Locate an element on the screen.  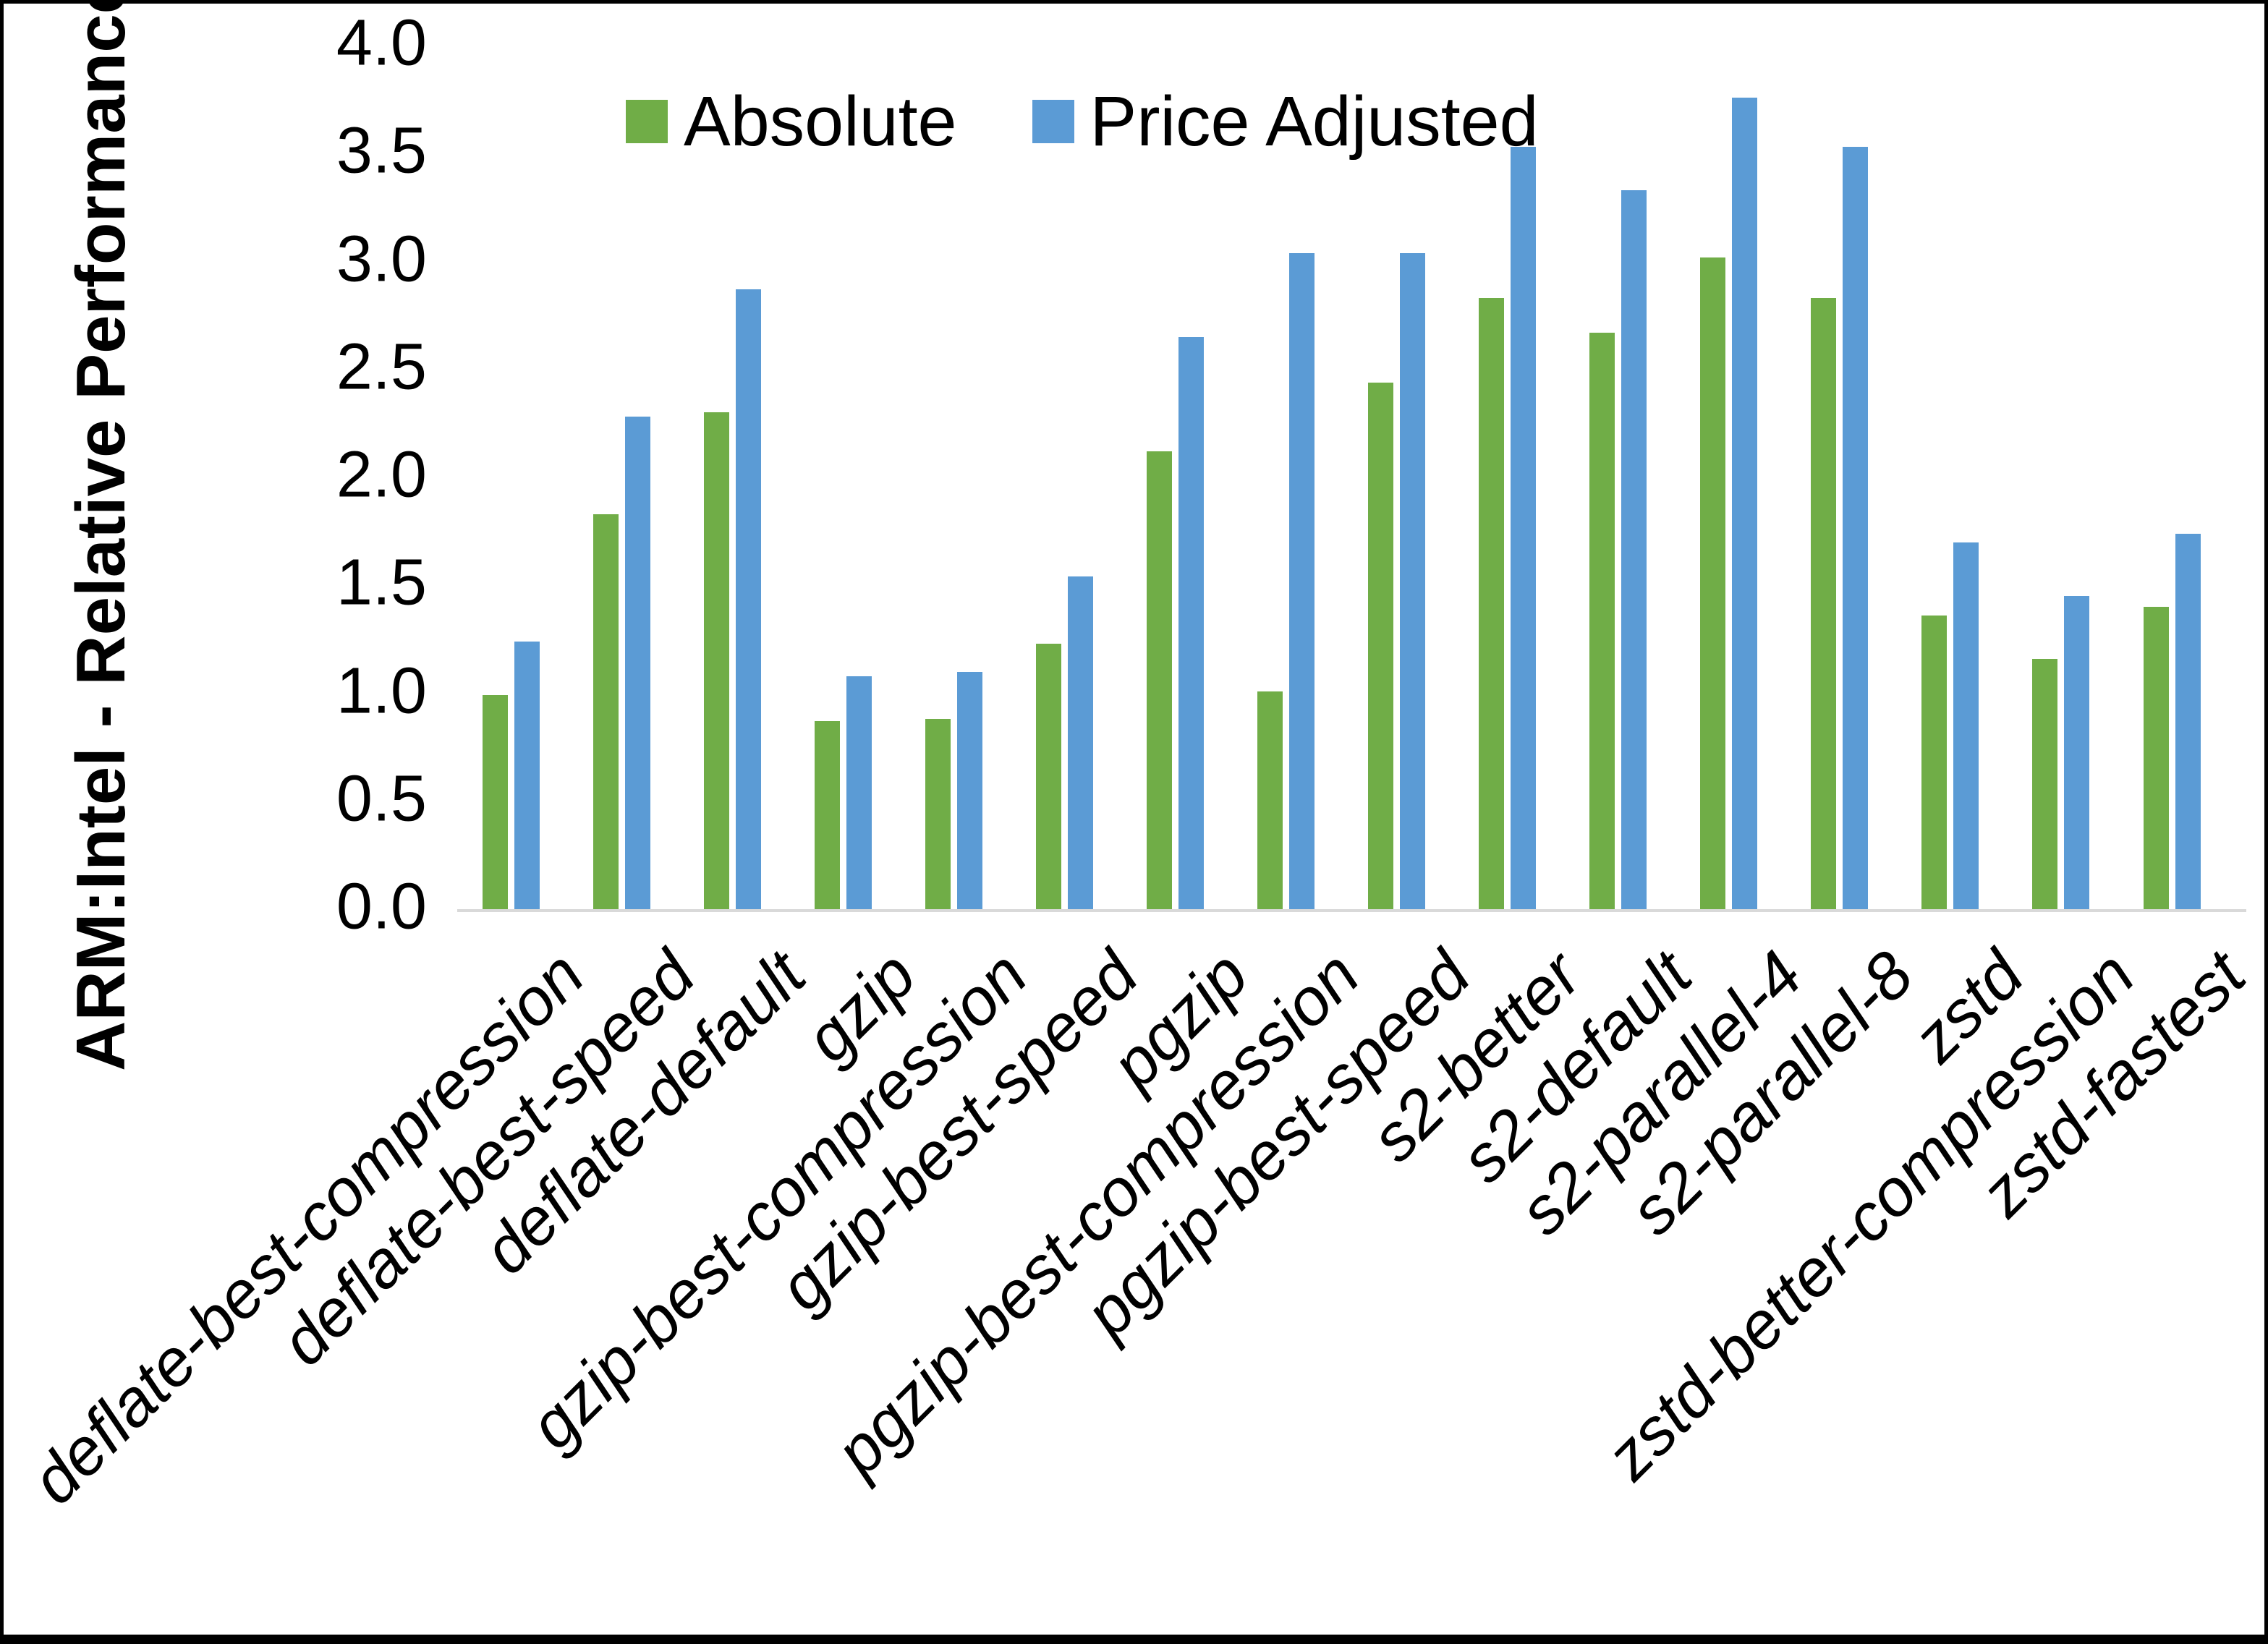
legend-item: Absolute is located at coordinates (791, 121).